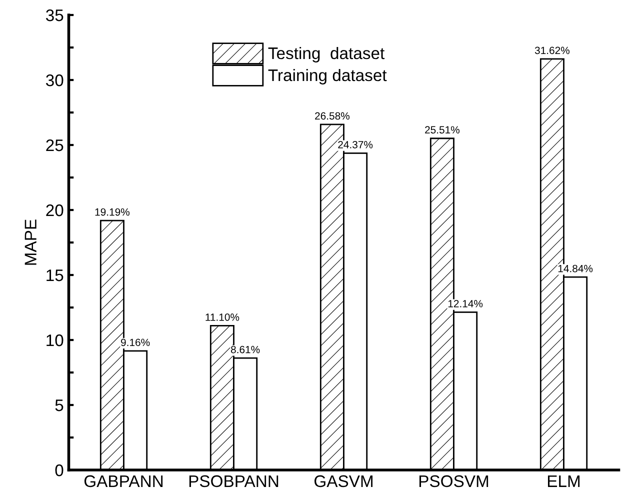  I want to click on y-tick-label: 10, so click(55, 340).